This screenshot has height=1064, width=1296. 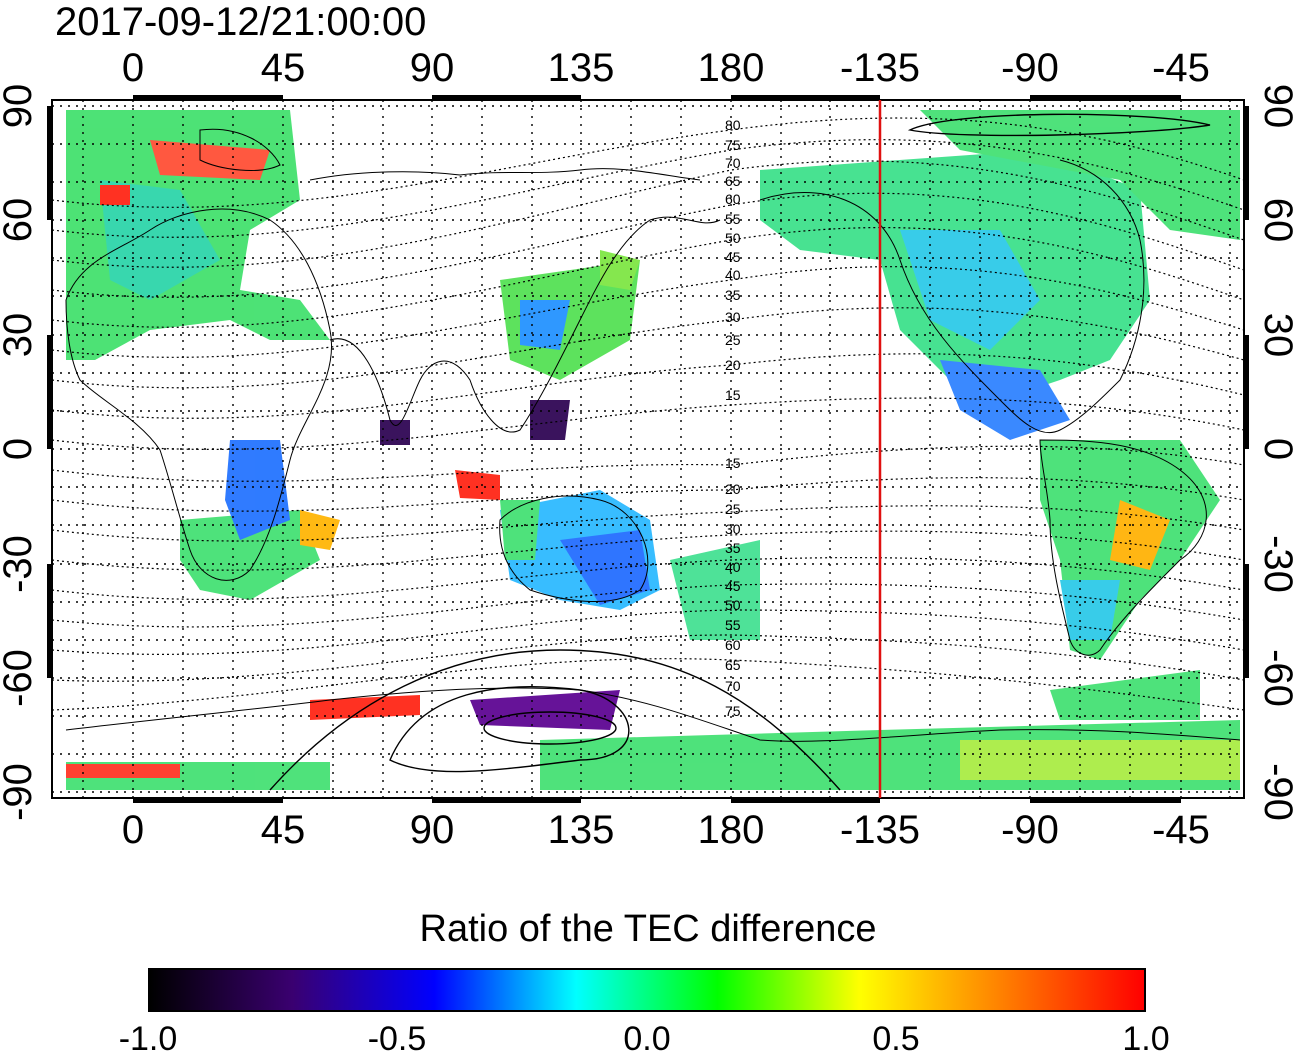 I want to click on top-tick-label: 180, so click(x=731, y=68).